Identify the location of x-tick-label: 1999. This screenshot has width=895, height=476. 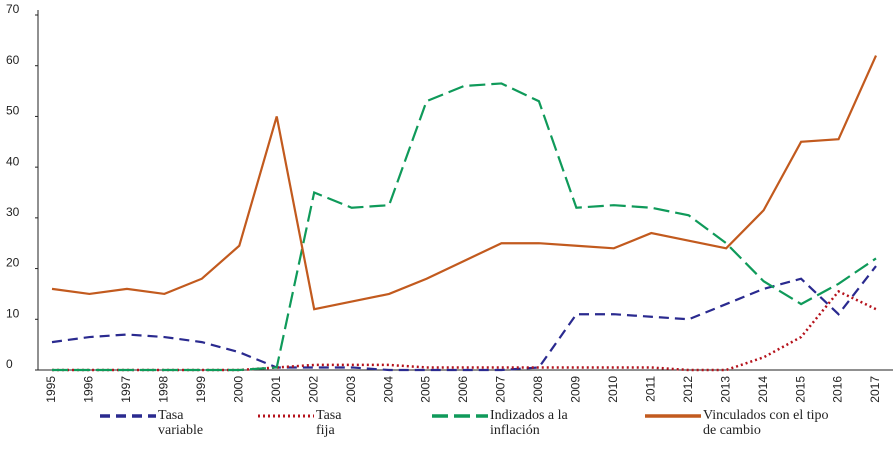
(201, 389).